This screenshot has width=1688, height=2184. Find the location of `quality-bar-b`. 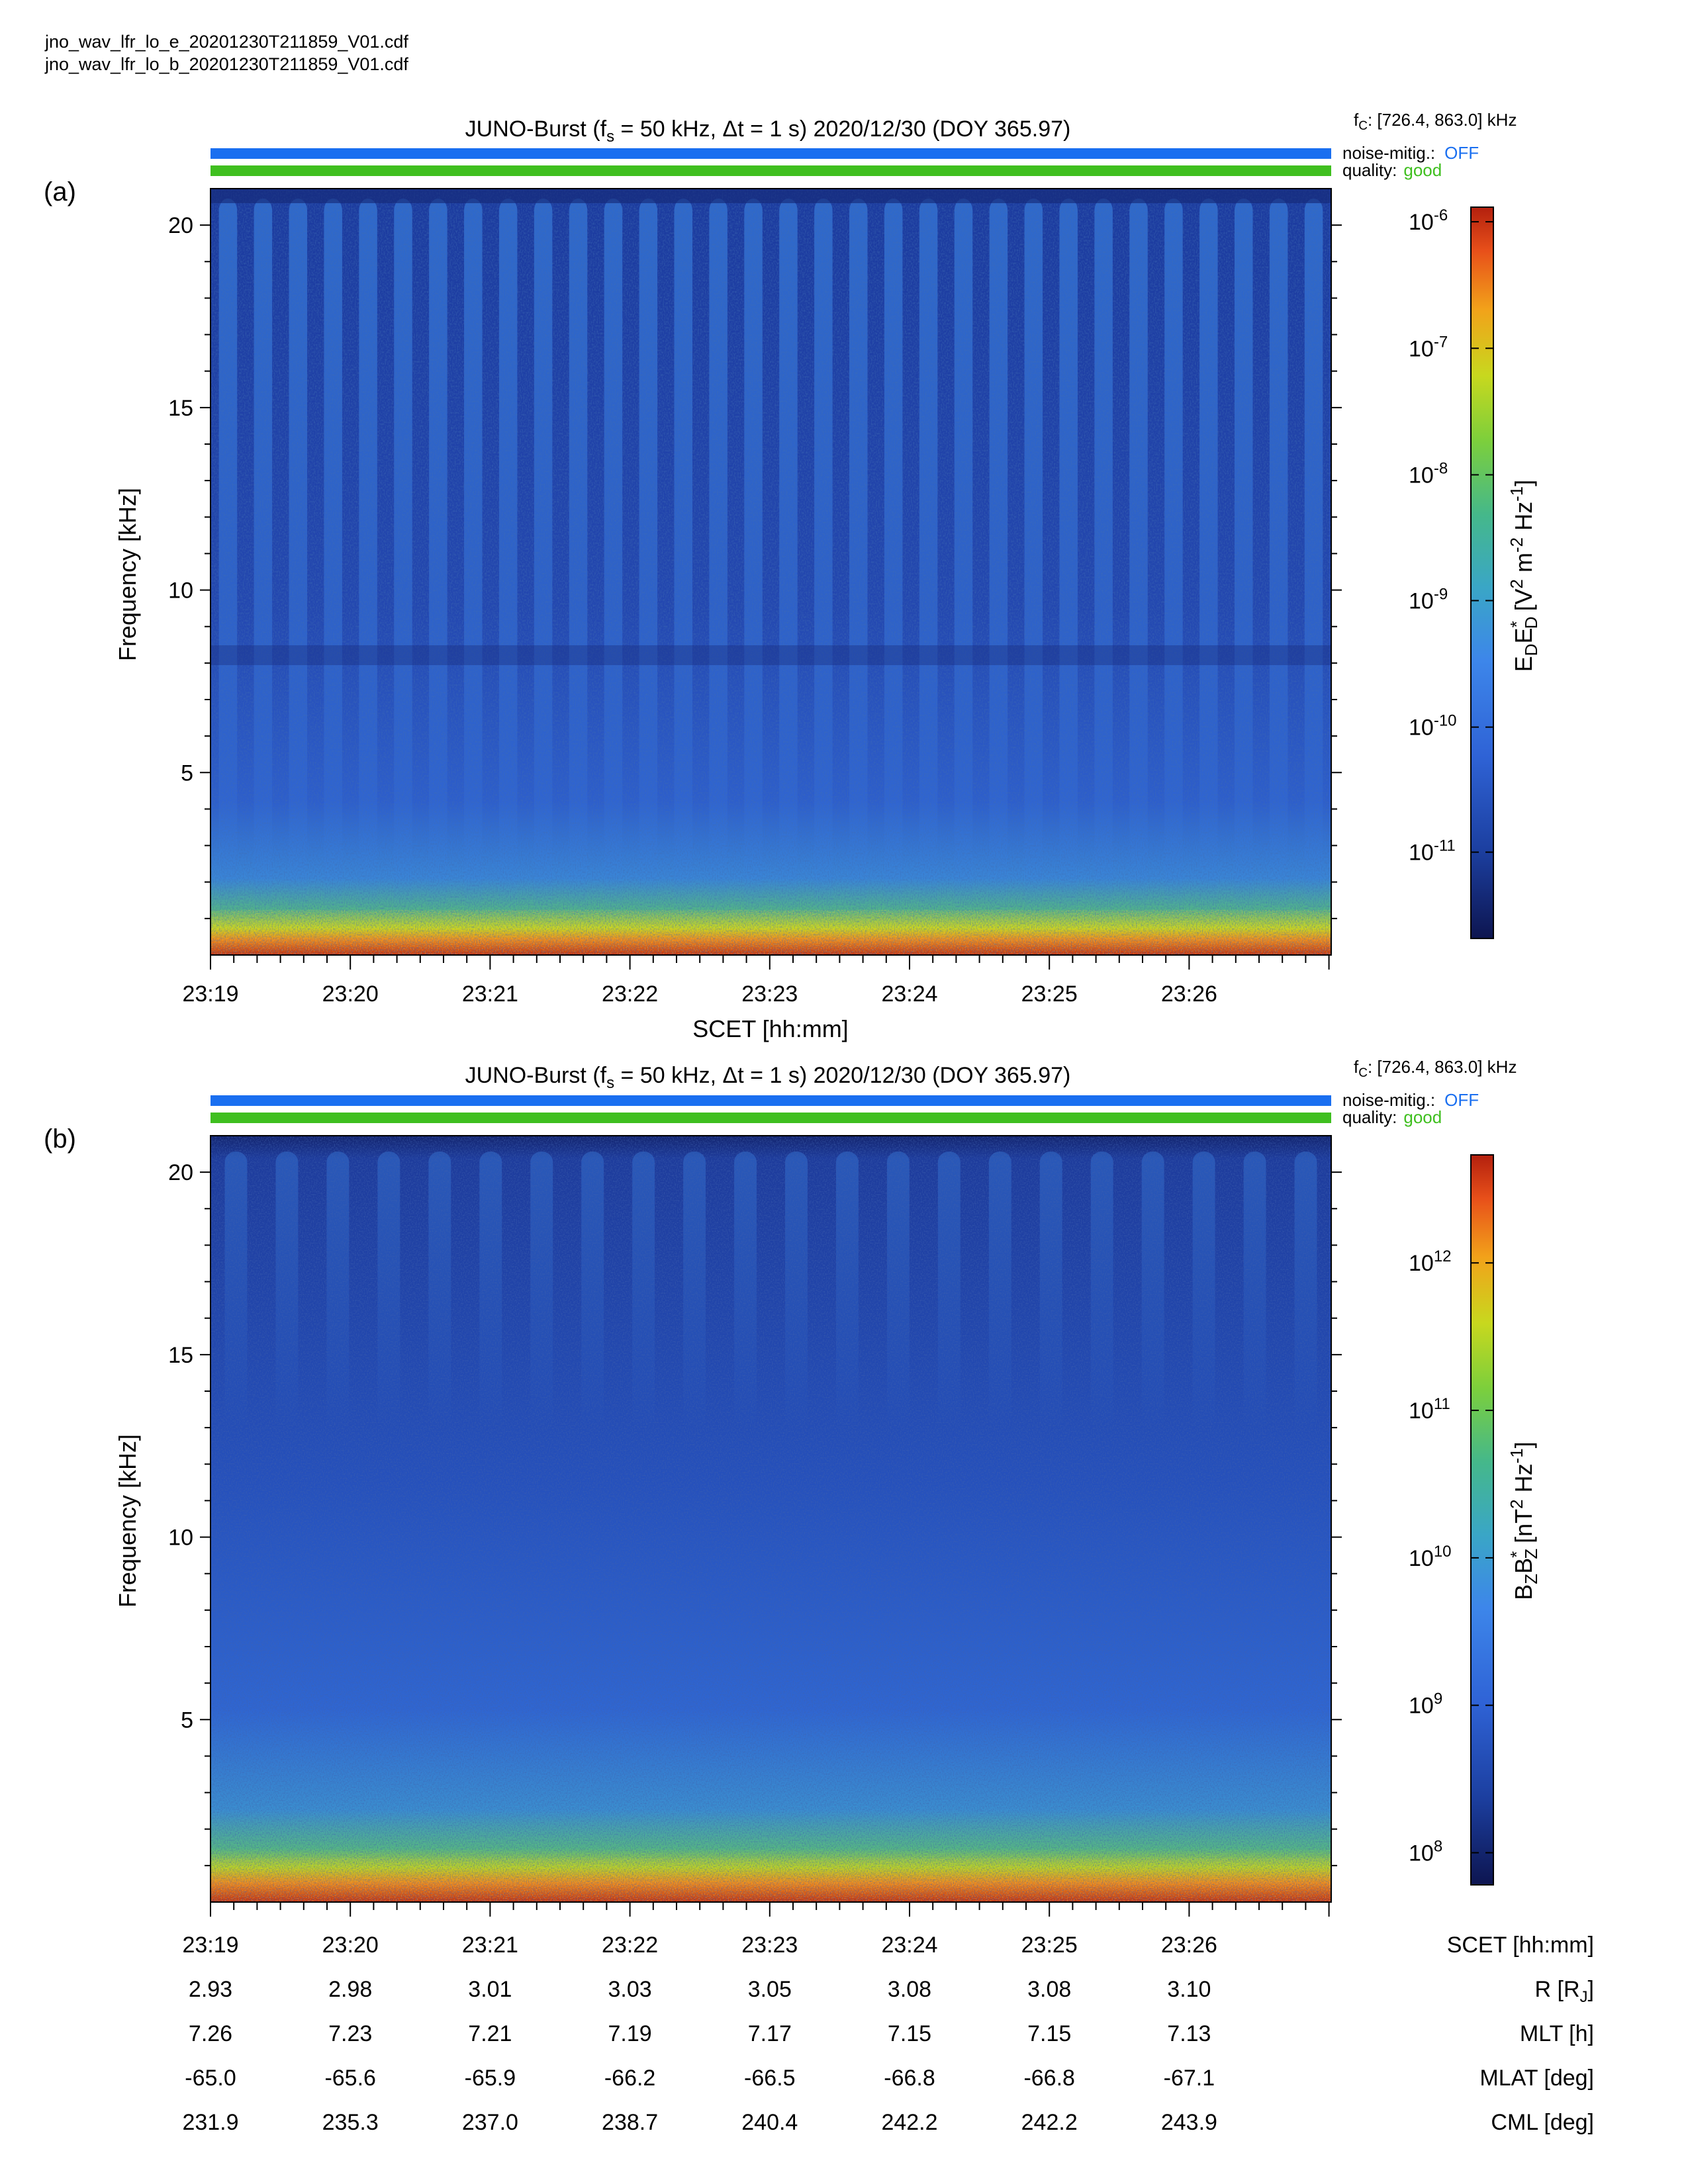

quality-bar-b is located at coordinates (771, 1118).